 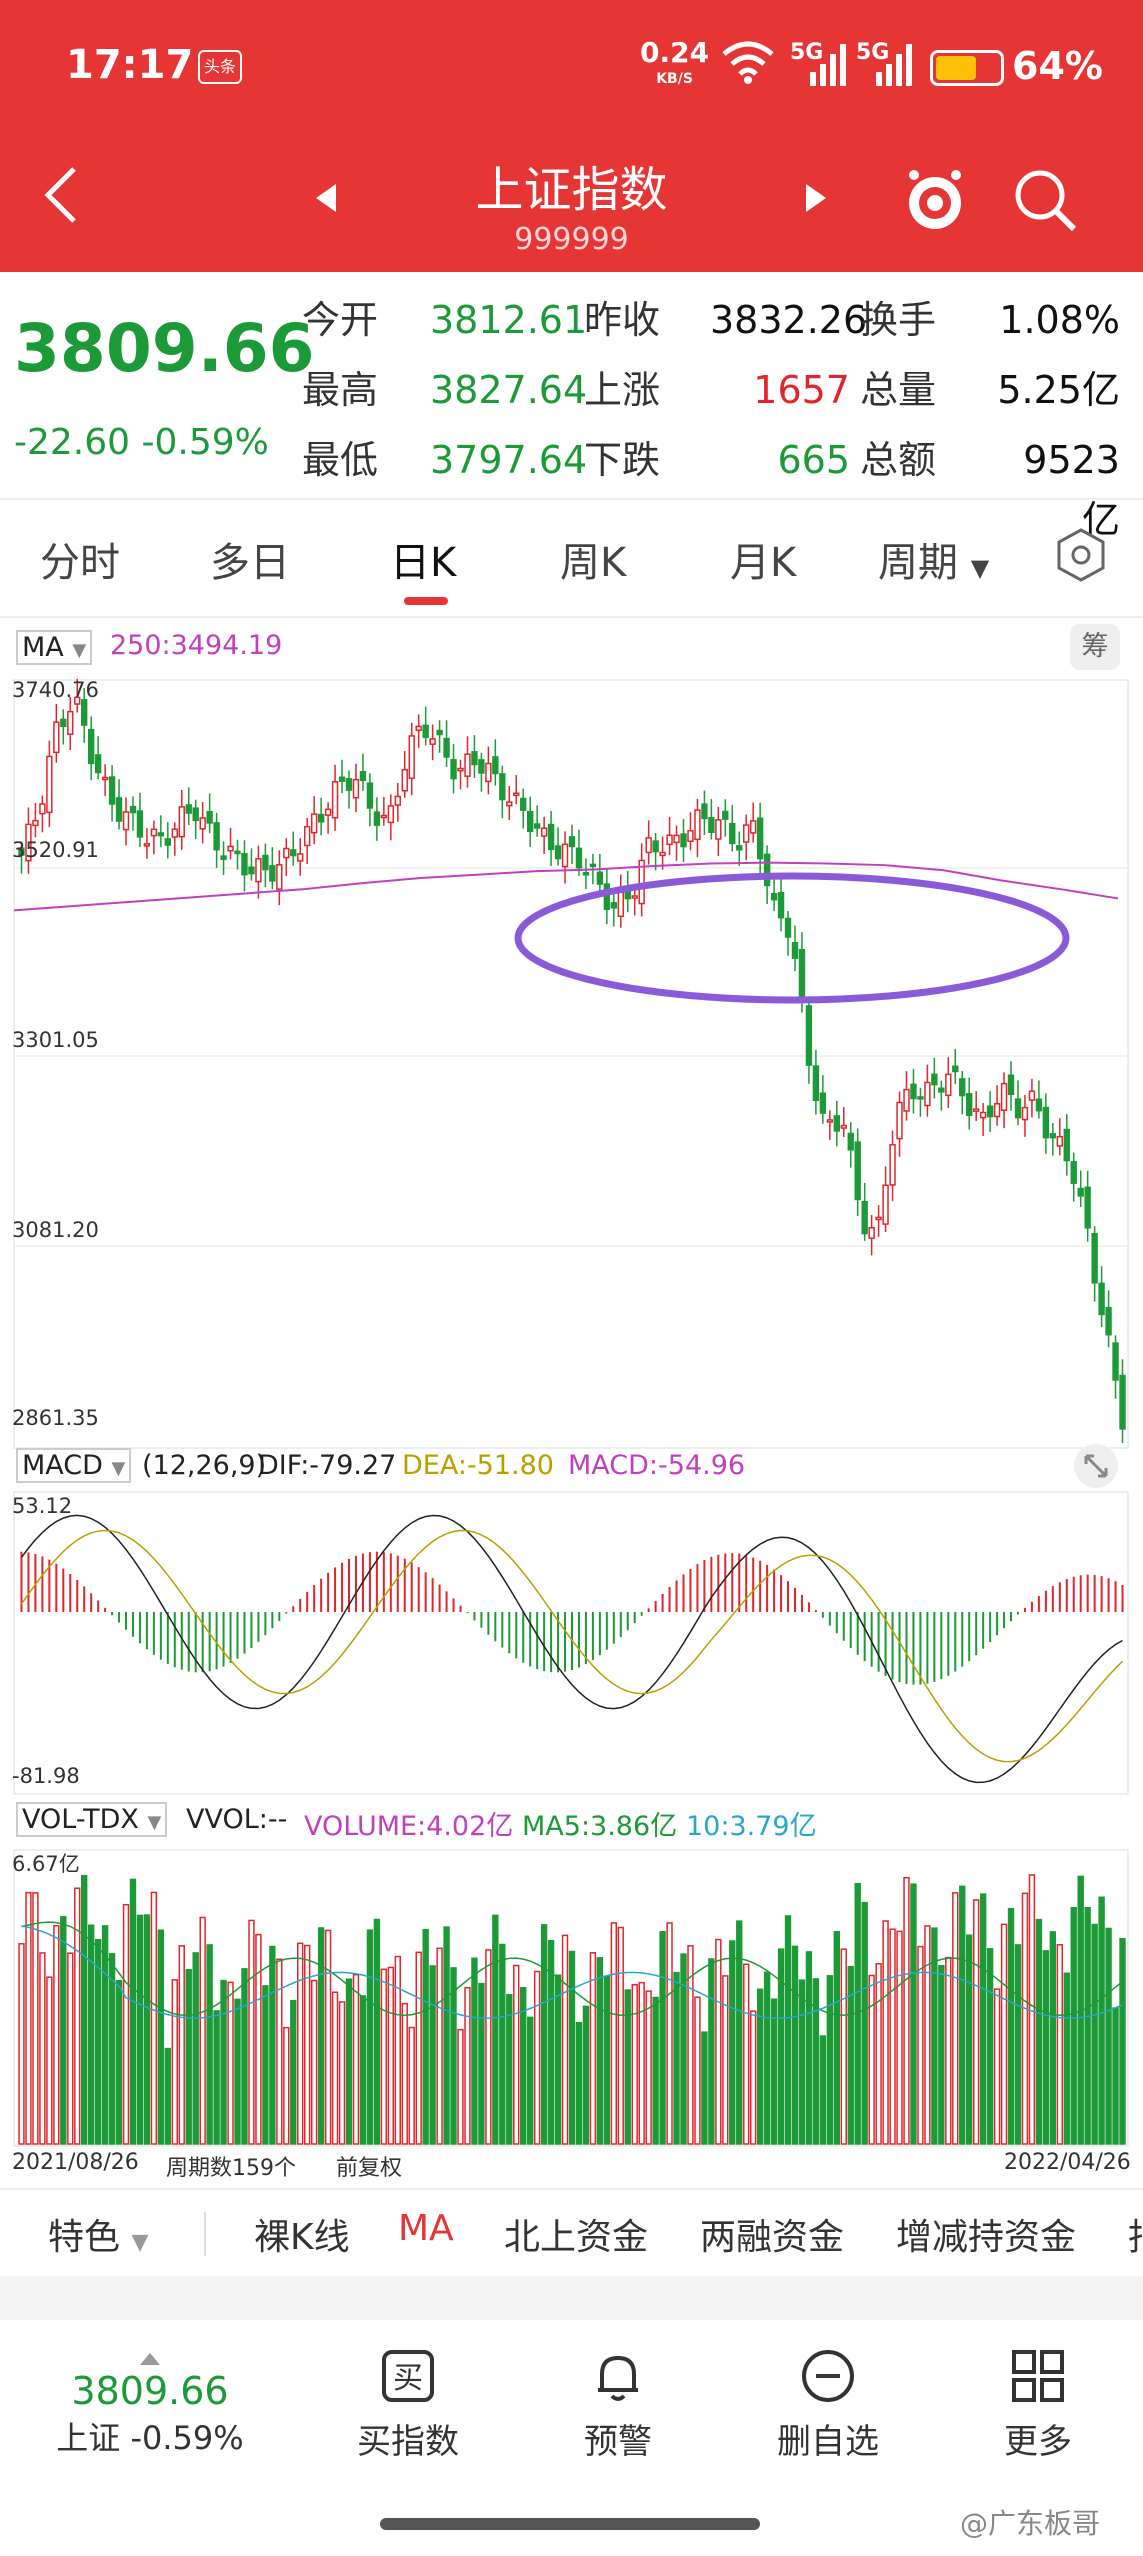 What do you see at coordinates (1045, 200) in the screenshot?
I see `search-icon` at bounding box center [1045, 200].